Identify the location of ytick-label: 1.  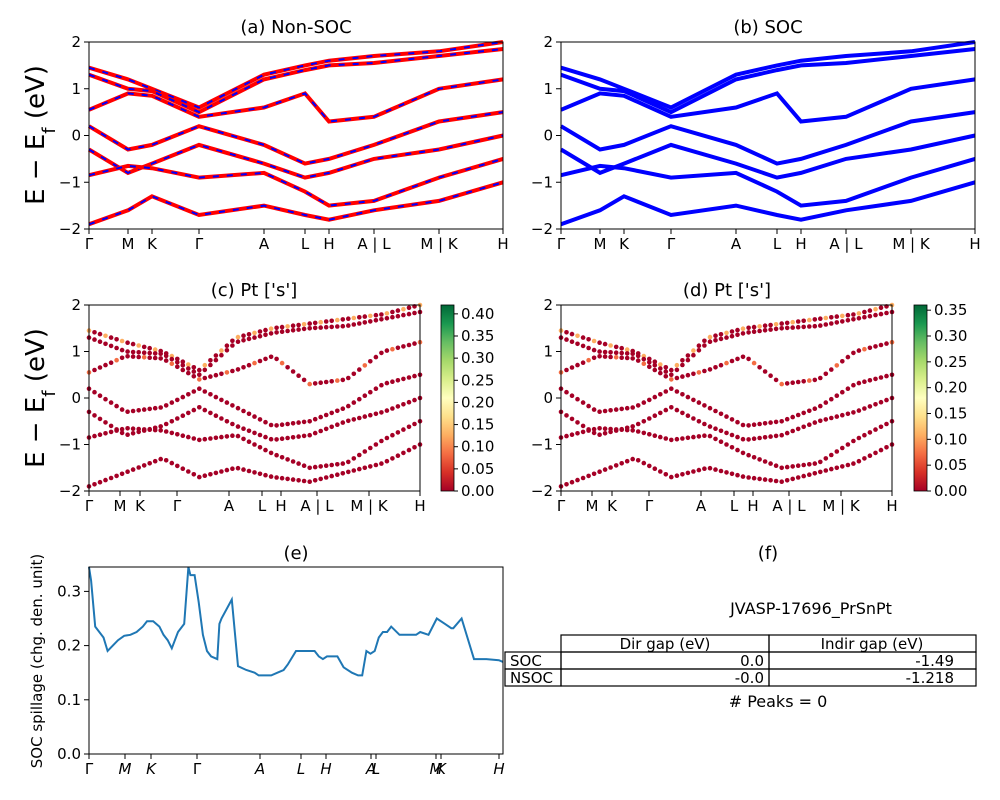
(76, 352).